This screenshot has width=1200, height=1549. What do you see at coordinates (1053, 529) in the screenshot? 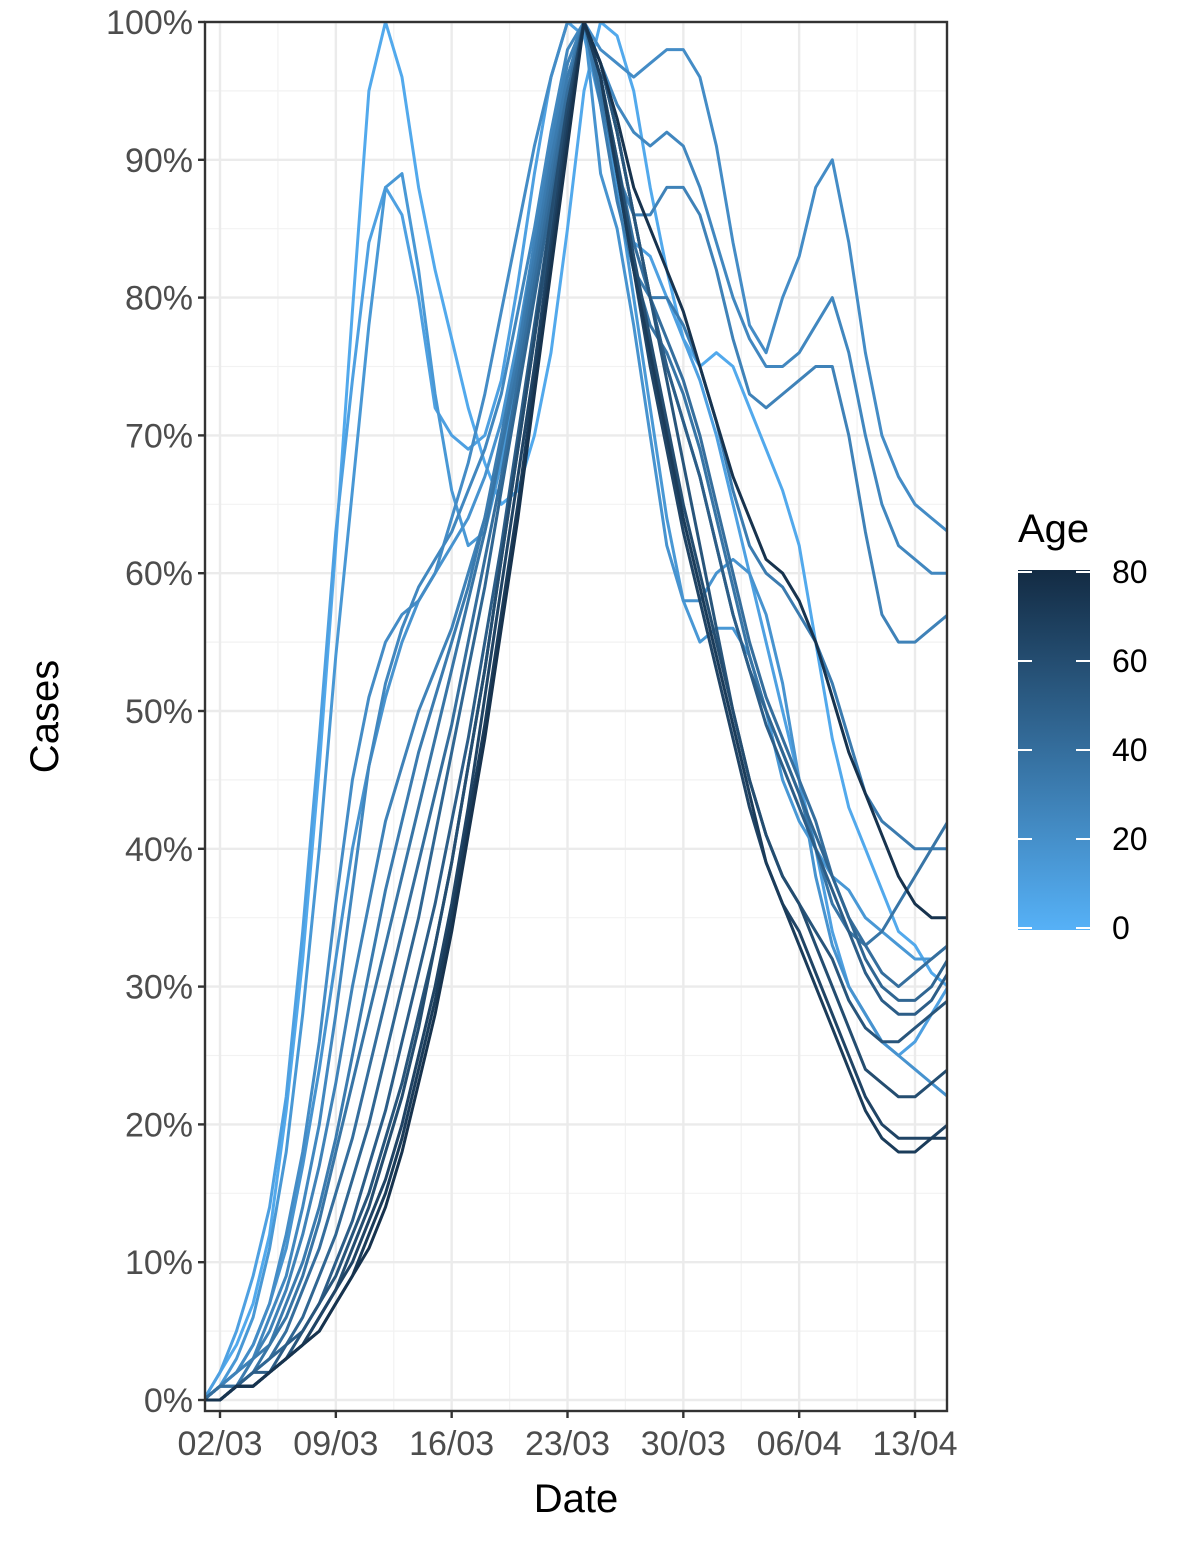
I see `legend-title: Age` at bounding box center [1053, 529].